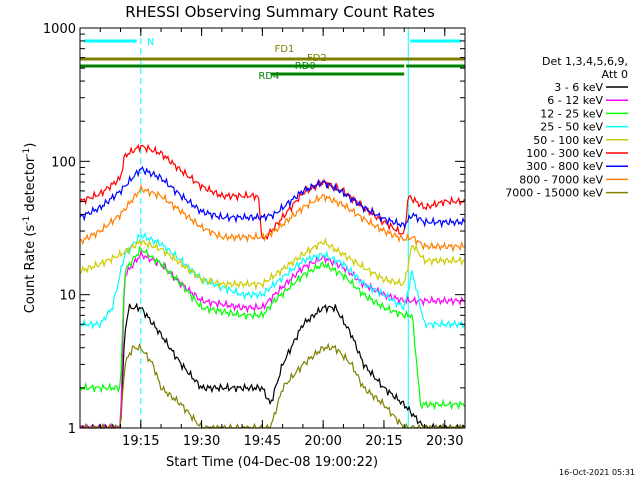 This screenshot has width=640, height=480. I want to click on legend-label-3: 25 - 50 keV, so click(571, 127).